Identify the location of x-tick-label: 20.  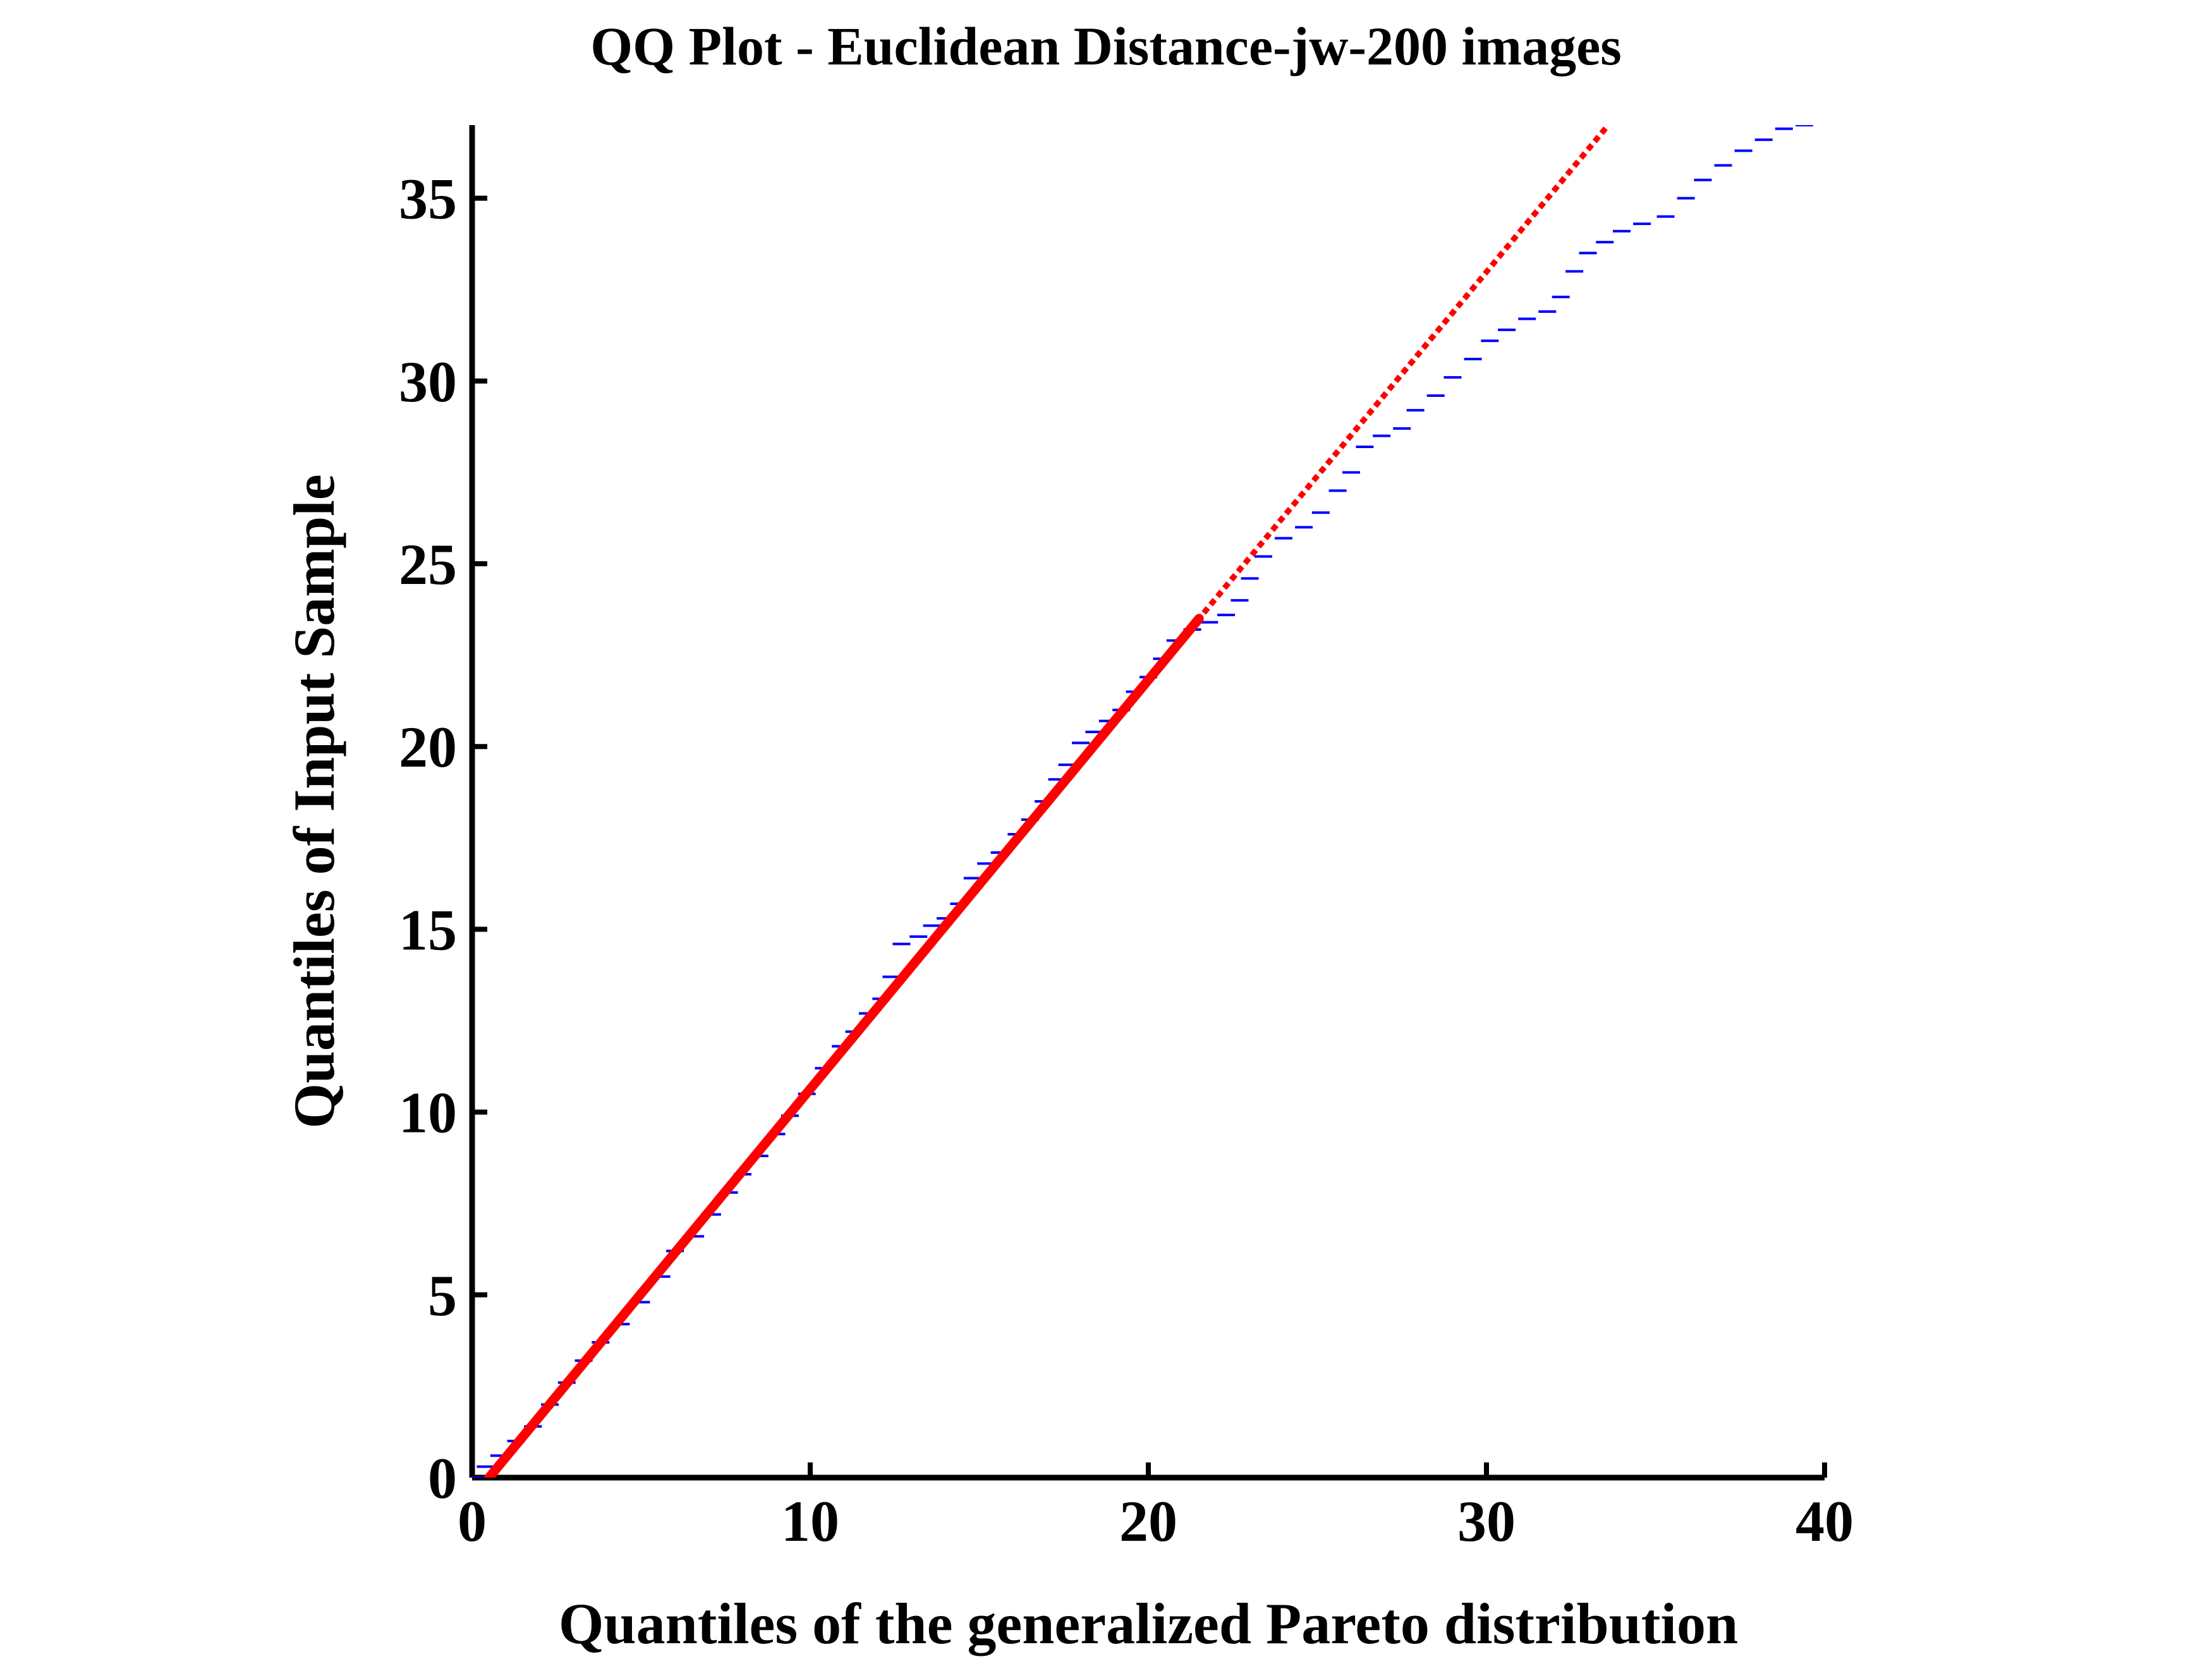
(1148, 1521).